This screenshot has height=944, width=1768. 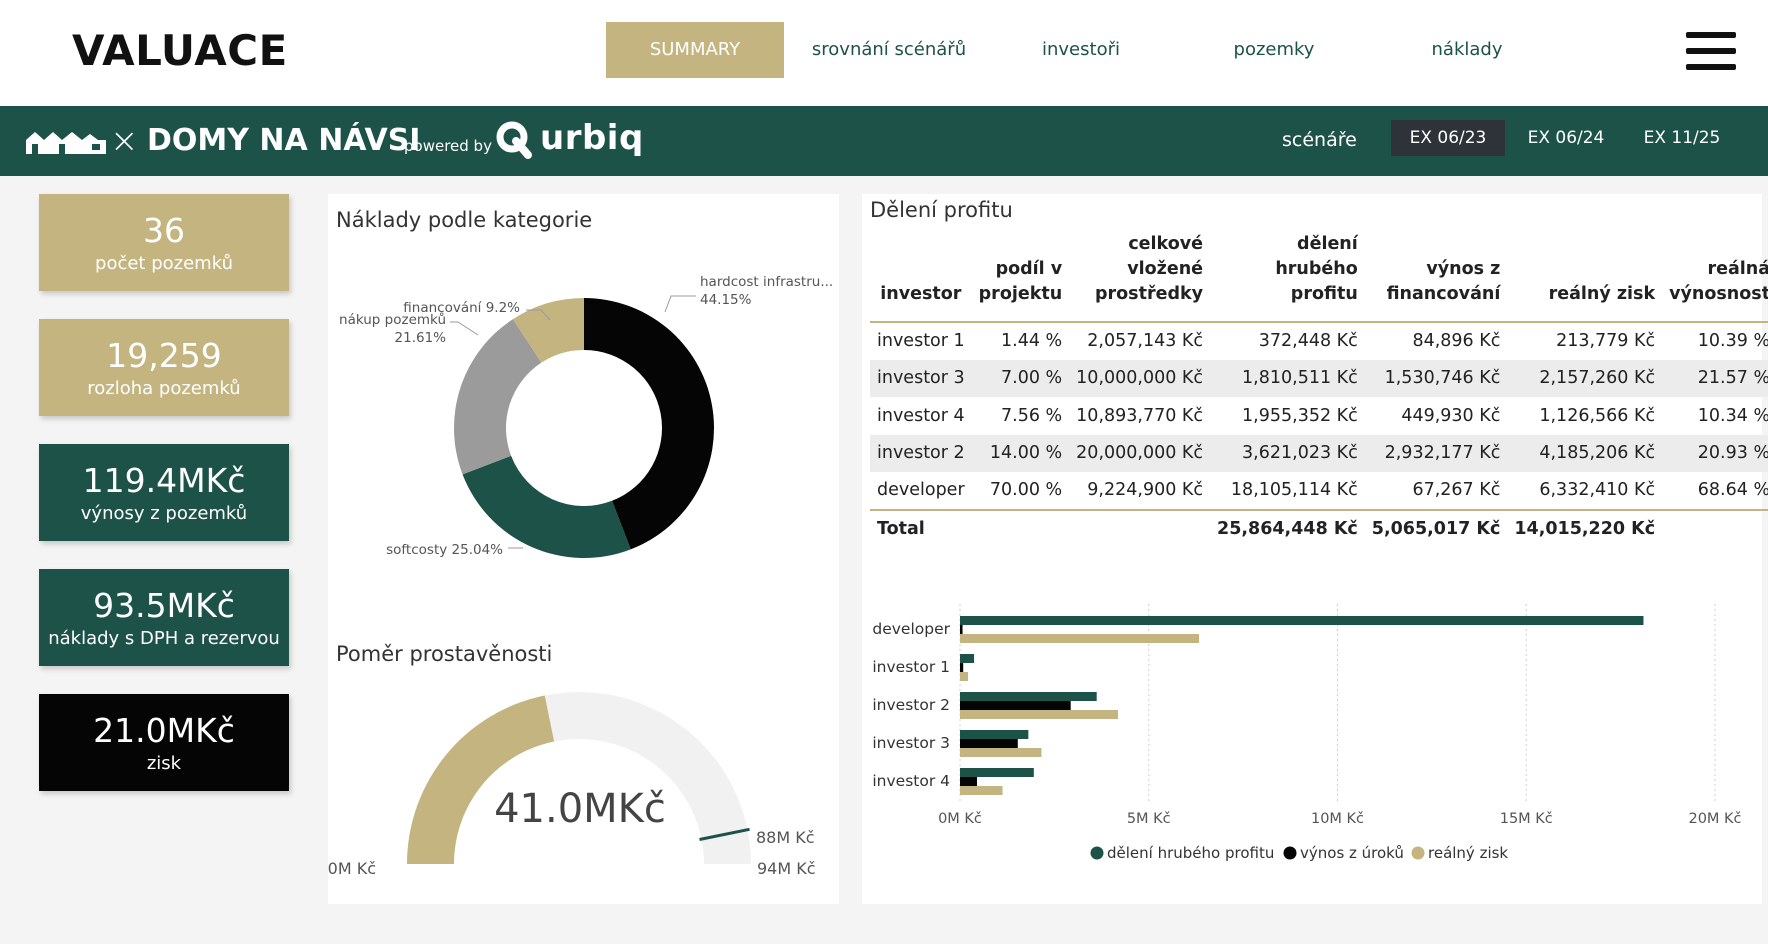 I want to click on gauge-value-arc, so click(x=481, y=779).